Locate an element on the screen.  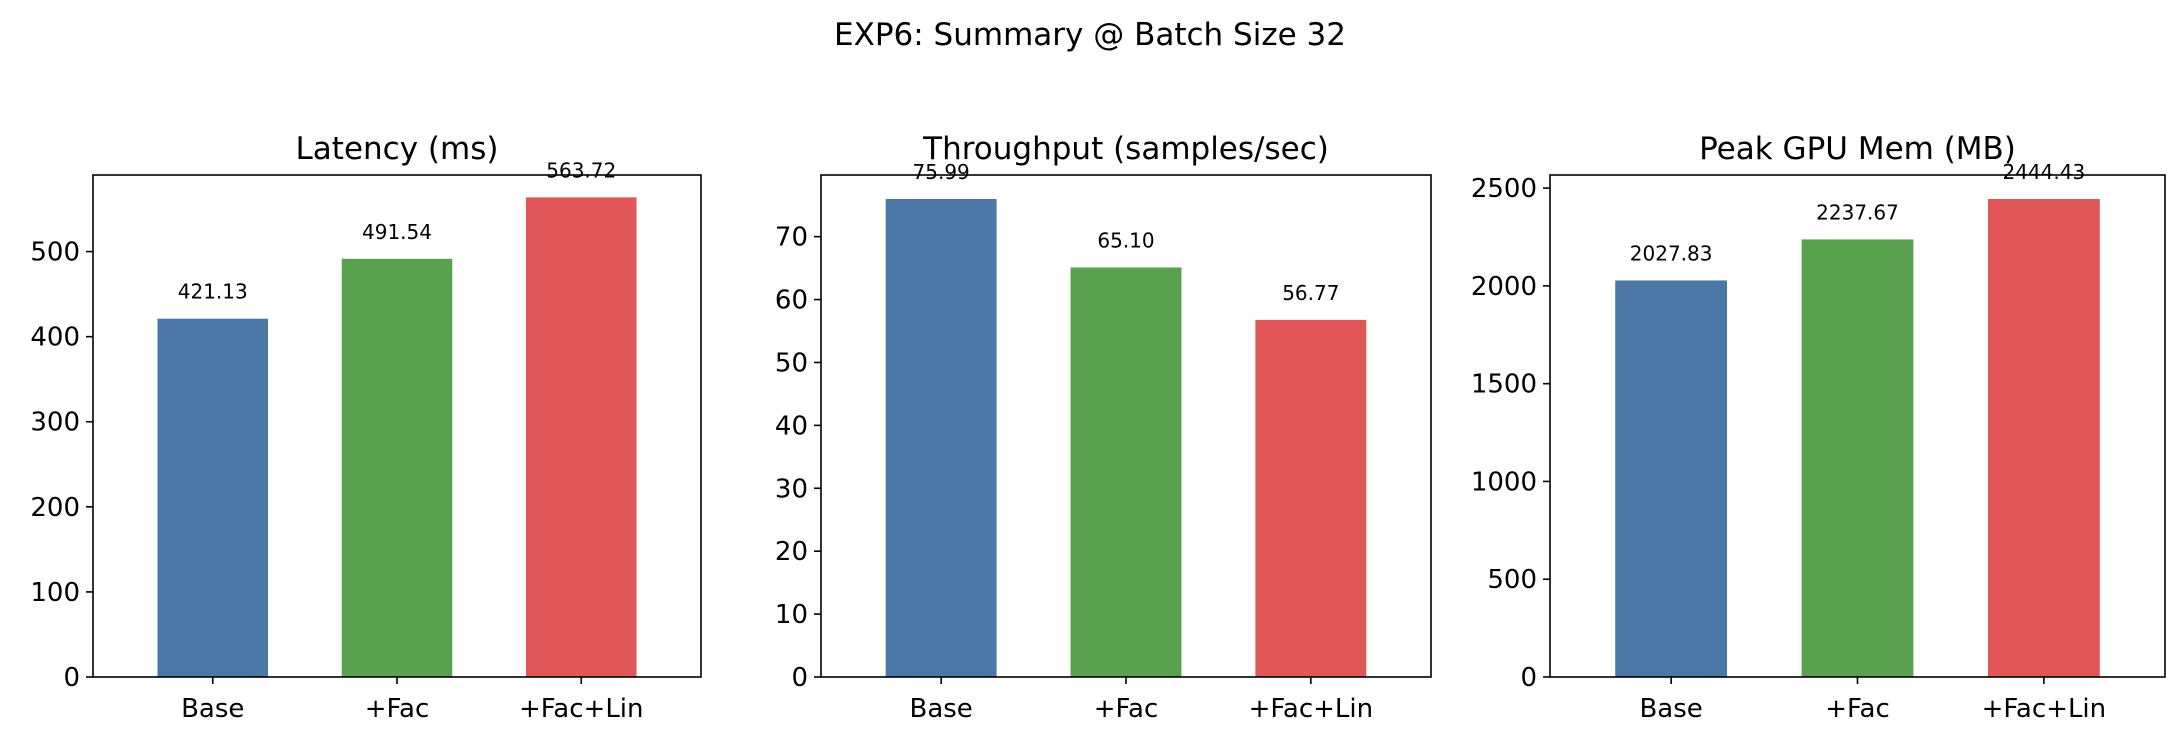
y-tick-label: 2500 is located at coordinates (1504, 189).